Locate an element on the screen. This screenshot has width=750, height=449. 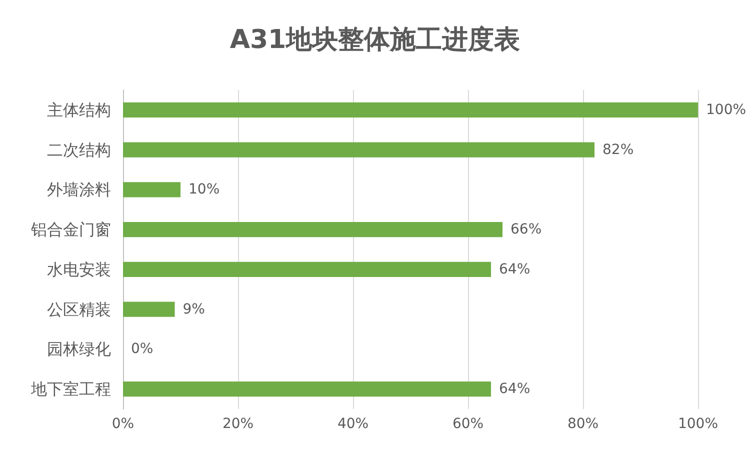
data-label: 9% is located at coordinates (193, 309).